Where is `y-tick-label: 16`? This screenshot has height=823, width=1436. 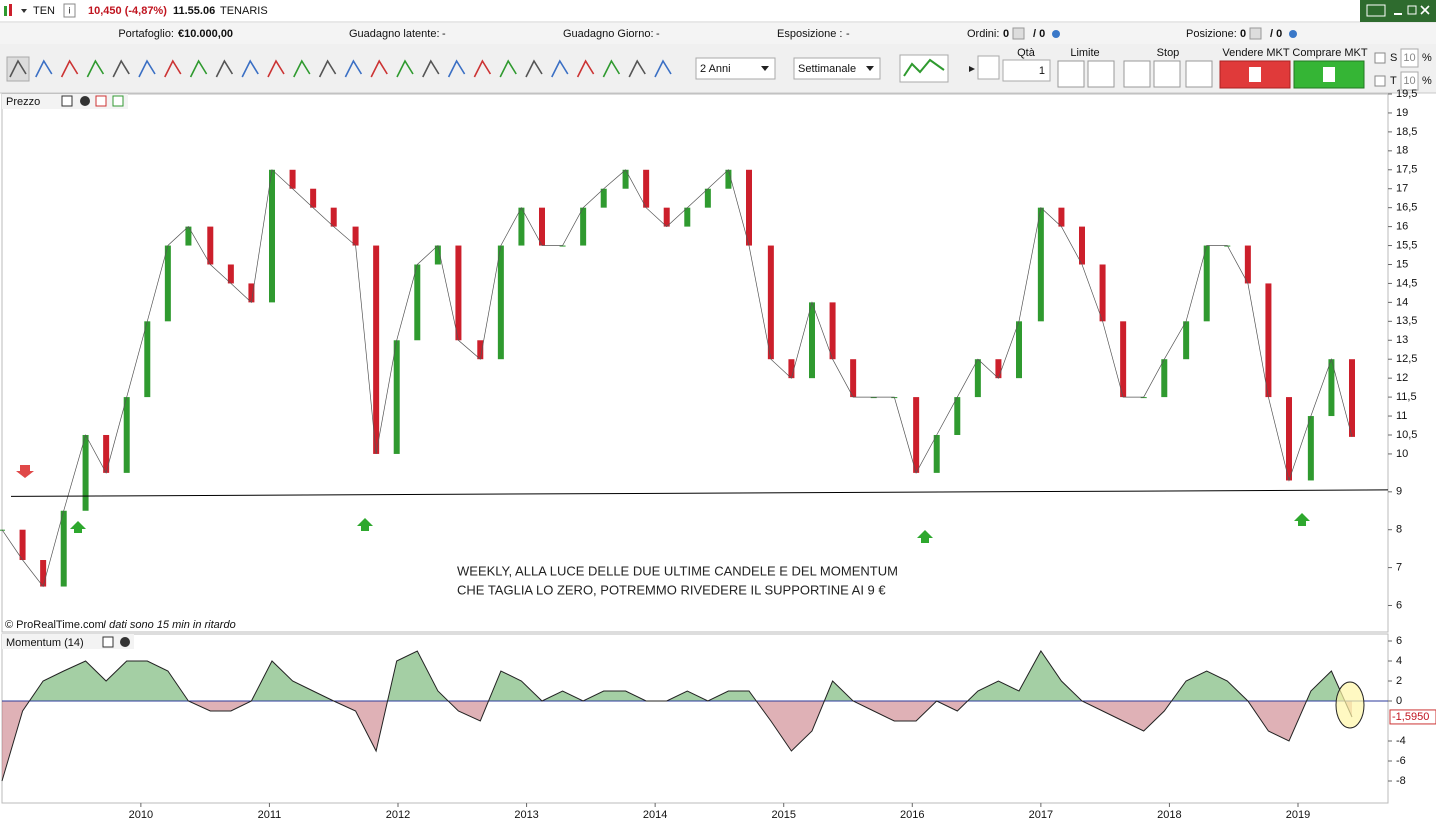
y-tick-label: 16 is located at coordinates (1402, 227).